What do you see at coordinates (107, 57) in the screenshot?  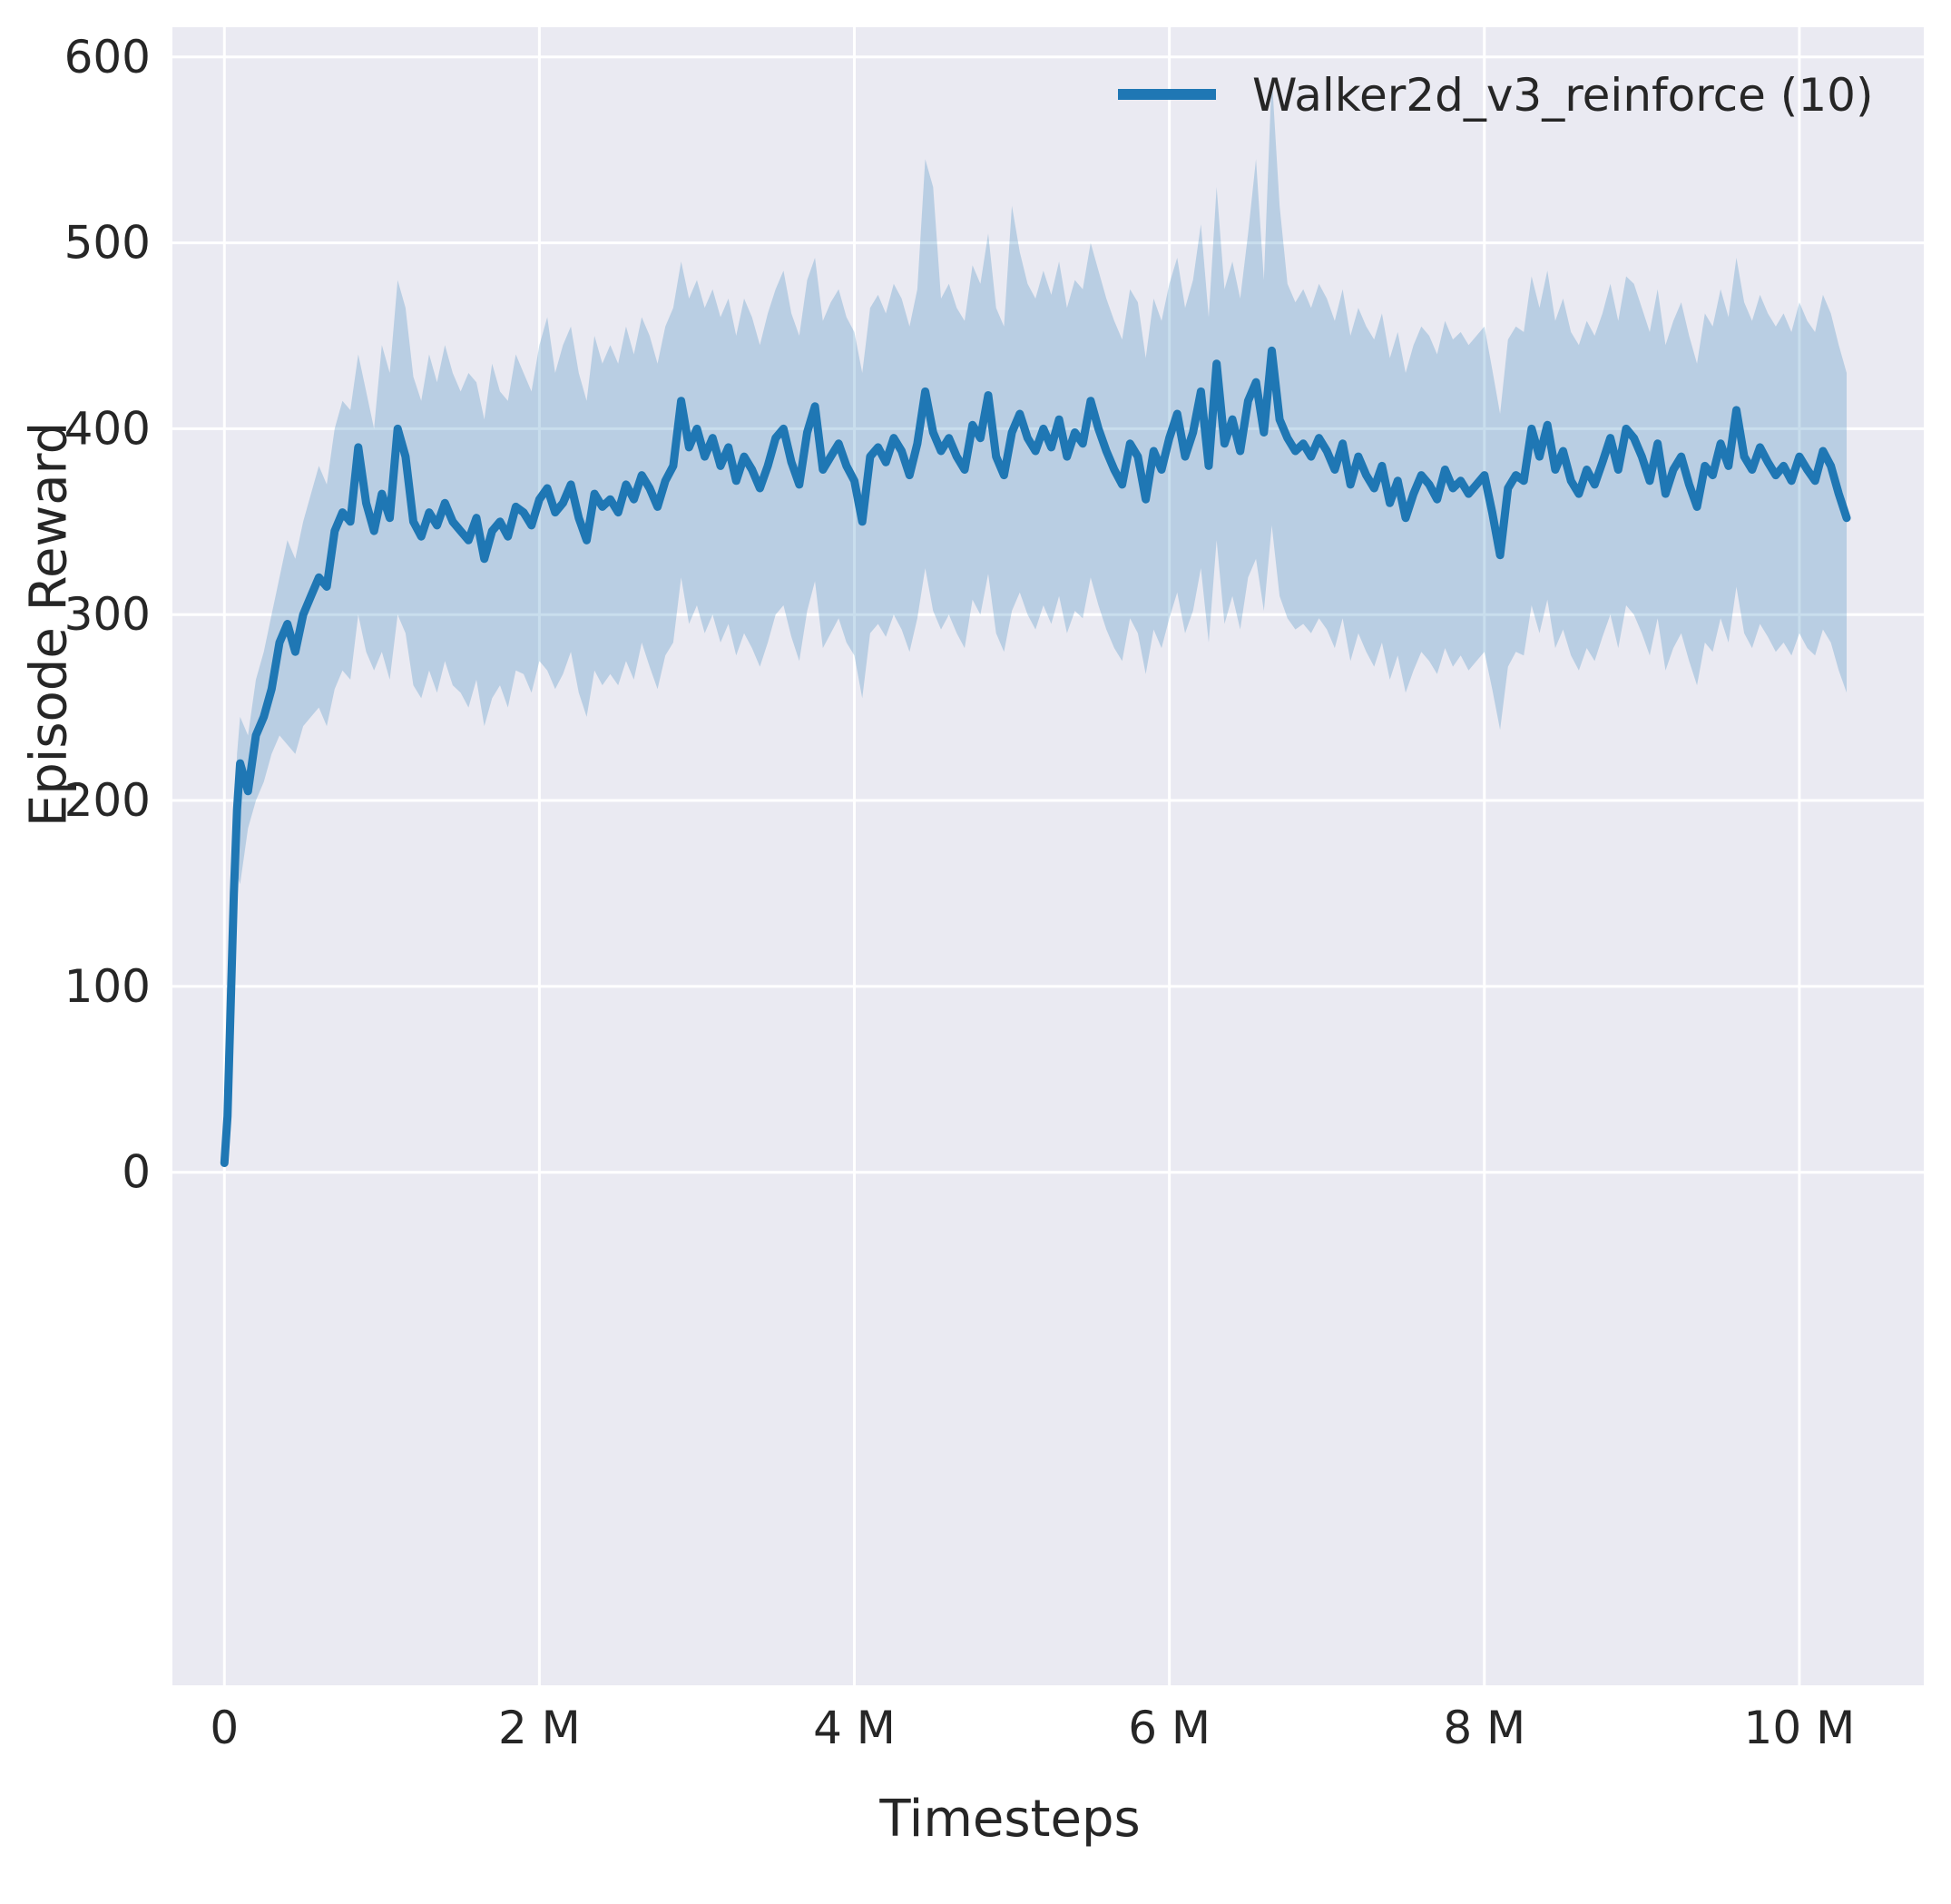 I see `y-tick-label: 600` at bounding box center [107, 57].